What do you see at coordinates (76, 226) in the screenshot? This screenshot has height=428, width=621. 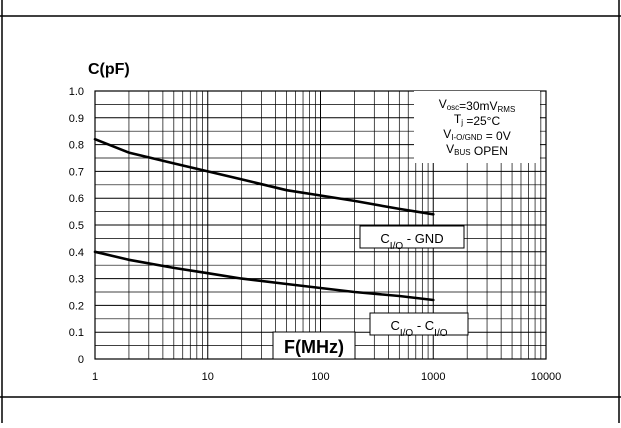 I see `y-tick-label: 0.5` at bounding box center [76, 226].